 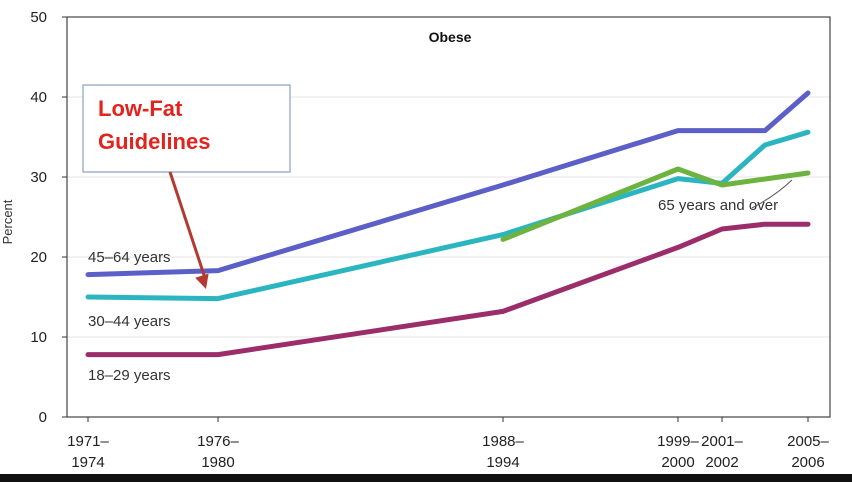 What do you see at coordinates (217, 462) in the screenshot?
I see `x-tick-label: 1980` at bounding box center [217, 462].